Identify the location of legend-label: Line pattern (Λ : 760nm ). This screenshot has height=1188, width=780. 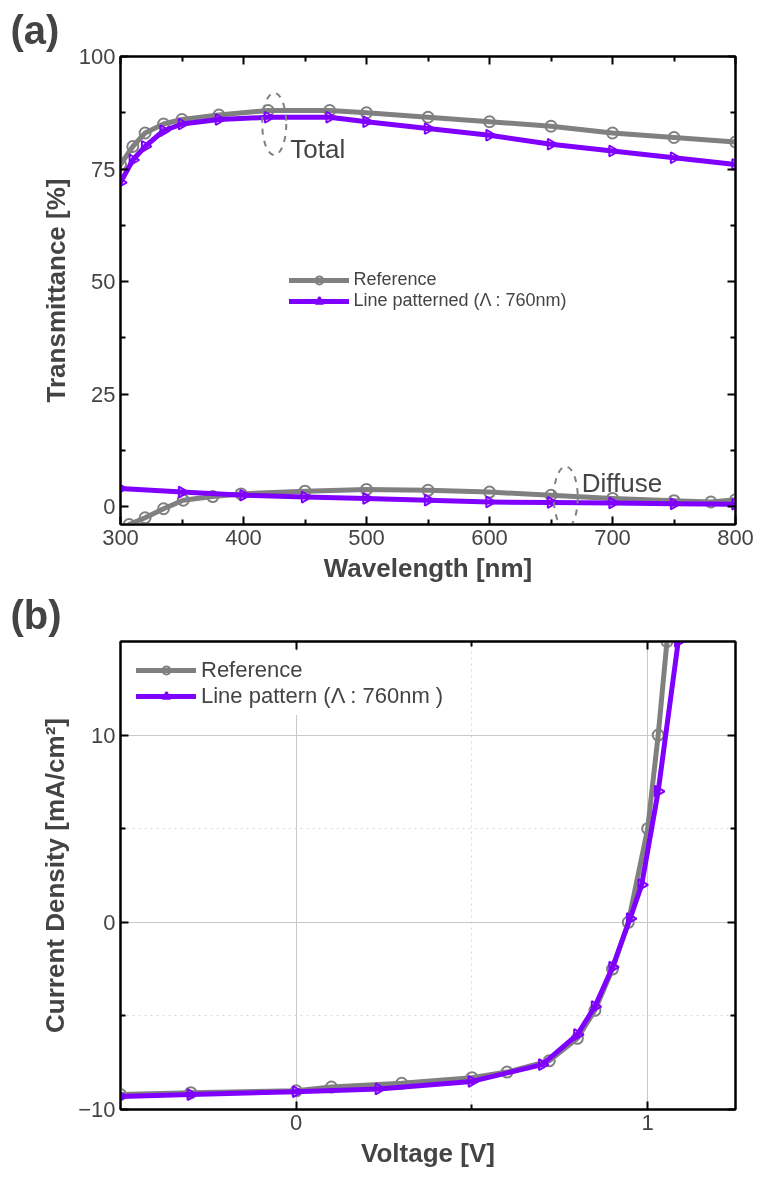
(322, 696).